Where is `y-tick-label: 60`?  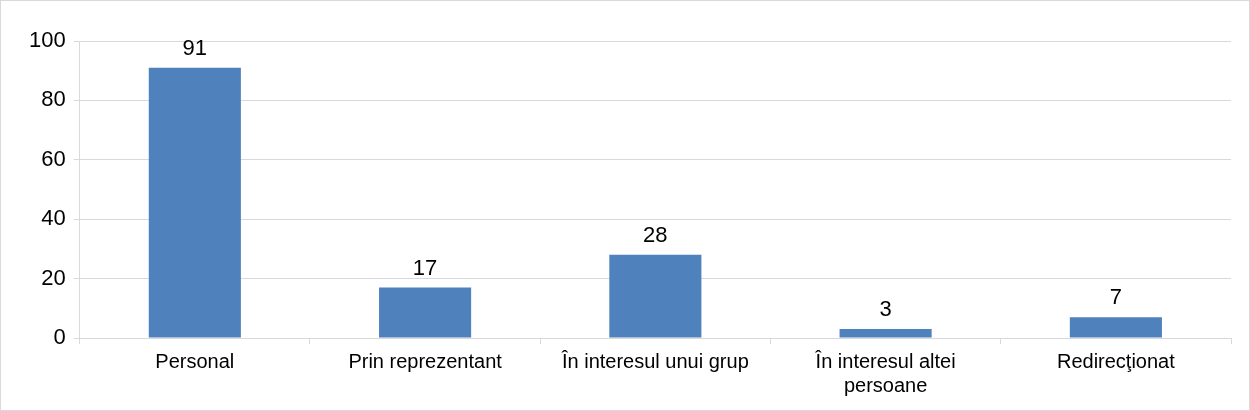 y-tick-label: 60 is located at coordinates (53, 158).